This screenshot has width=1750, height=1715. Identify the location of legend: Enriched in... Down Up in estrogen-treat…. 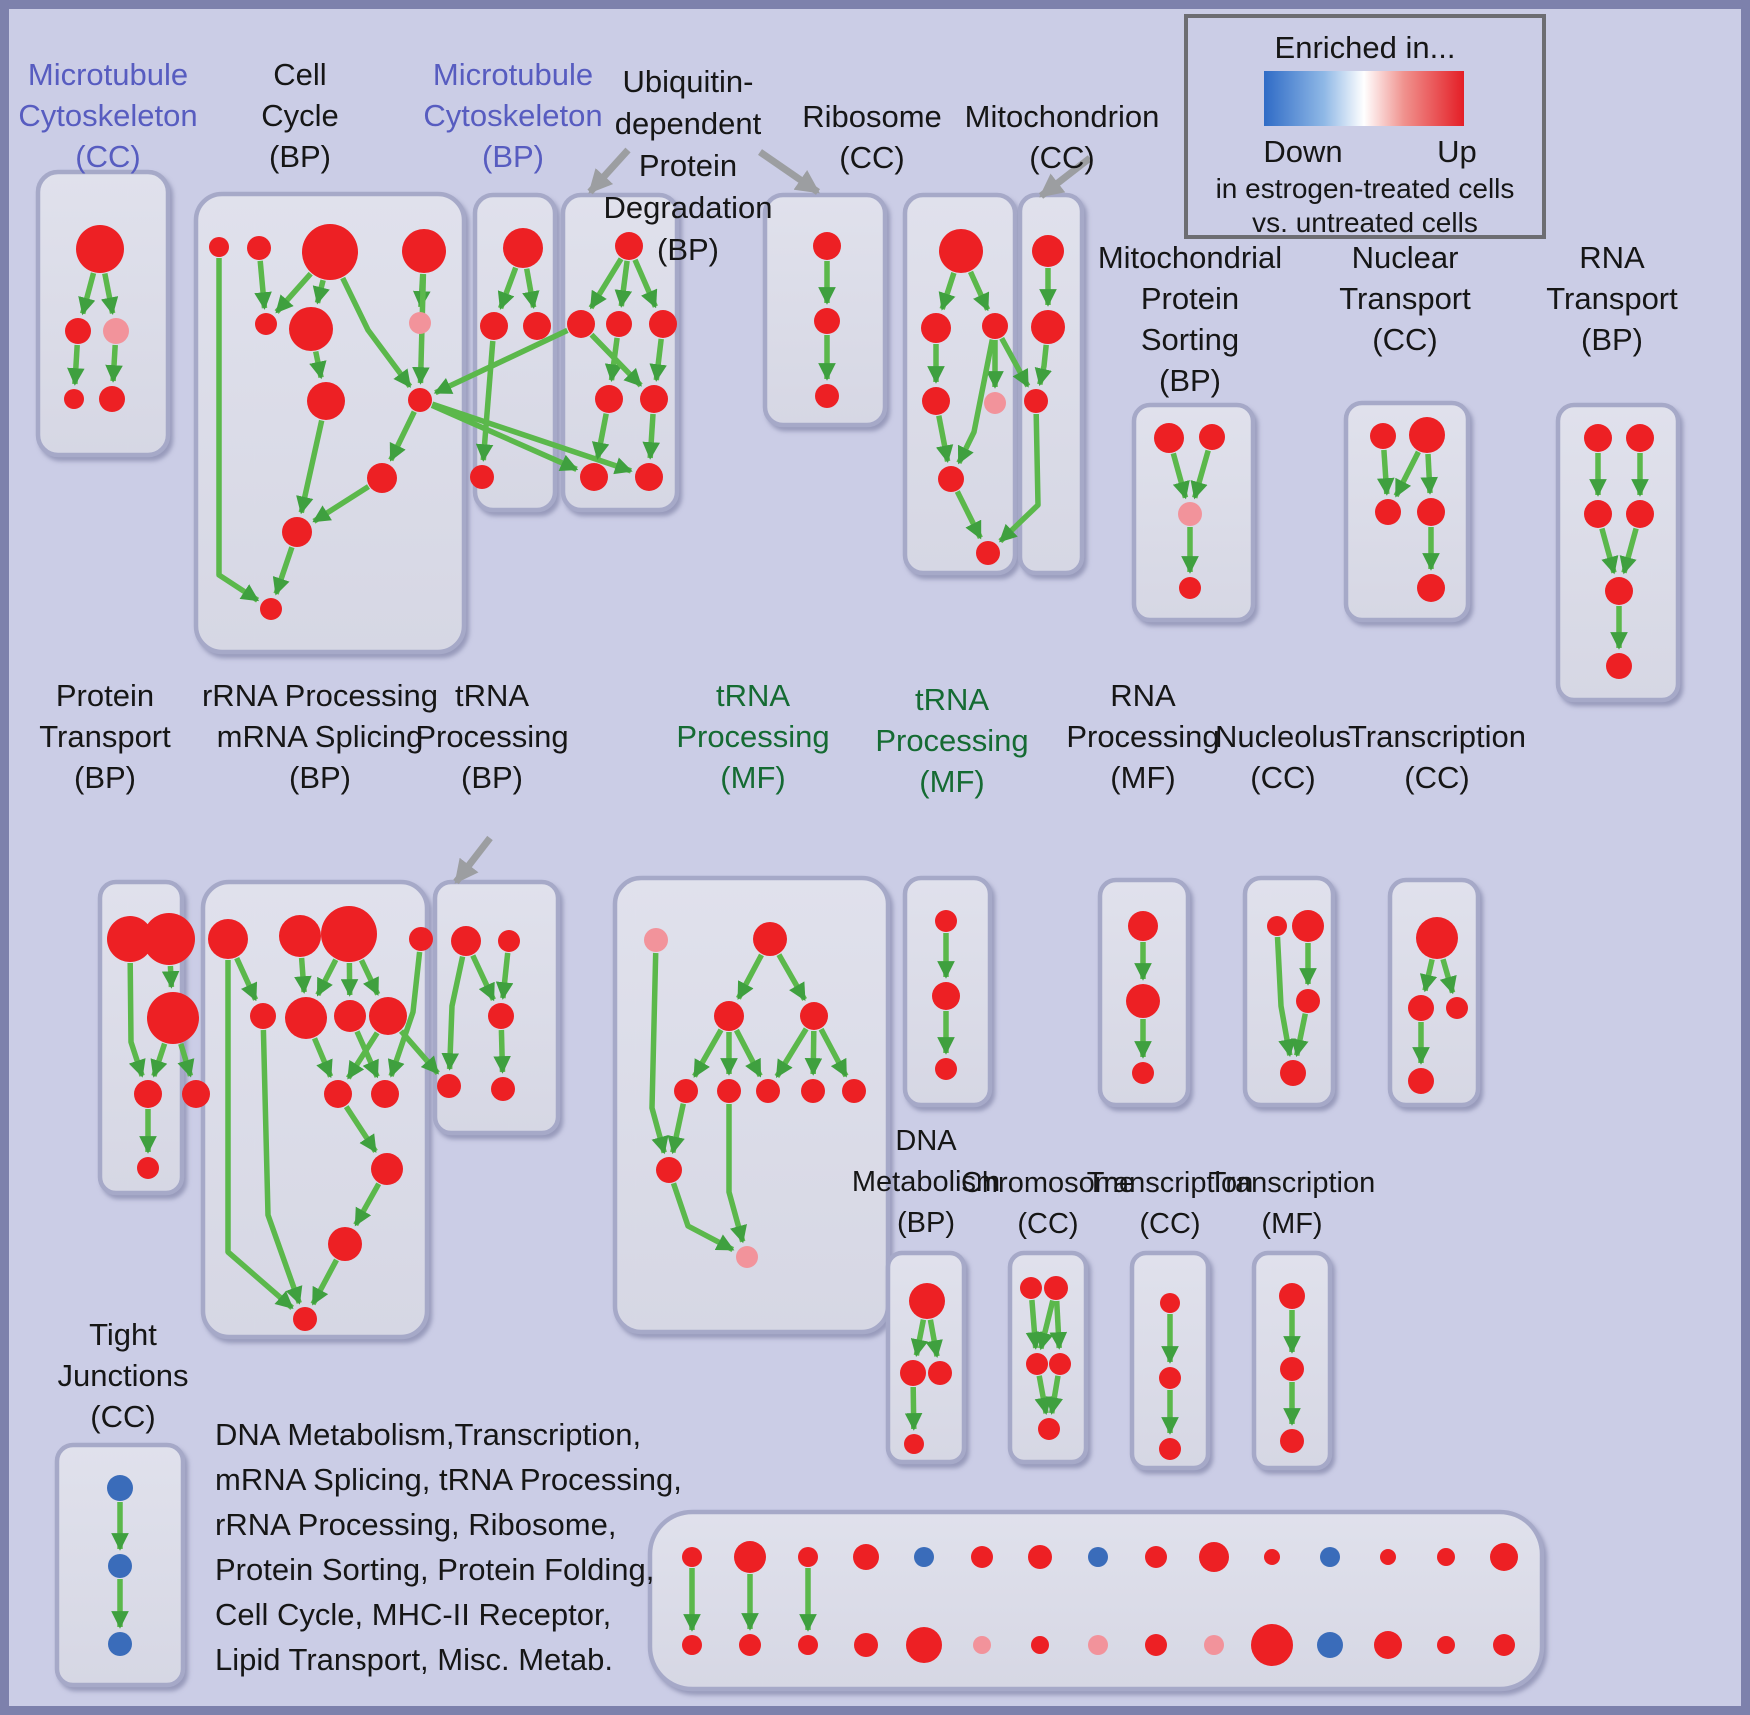
(1365, 126).